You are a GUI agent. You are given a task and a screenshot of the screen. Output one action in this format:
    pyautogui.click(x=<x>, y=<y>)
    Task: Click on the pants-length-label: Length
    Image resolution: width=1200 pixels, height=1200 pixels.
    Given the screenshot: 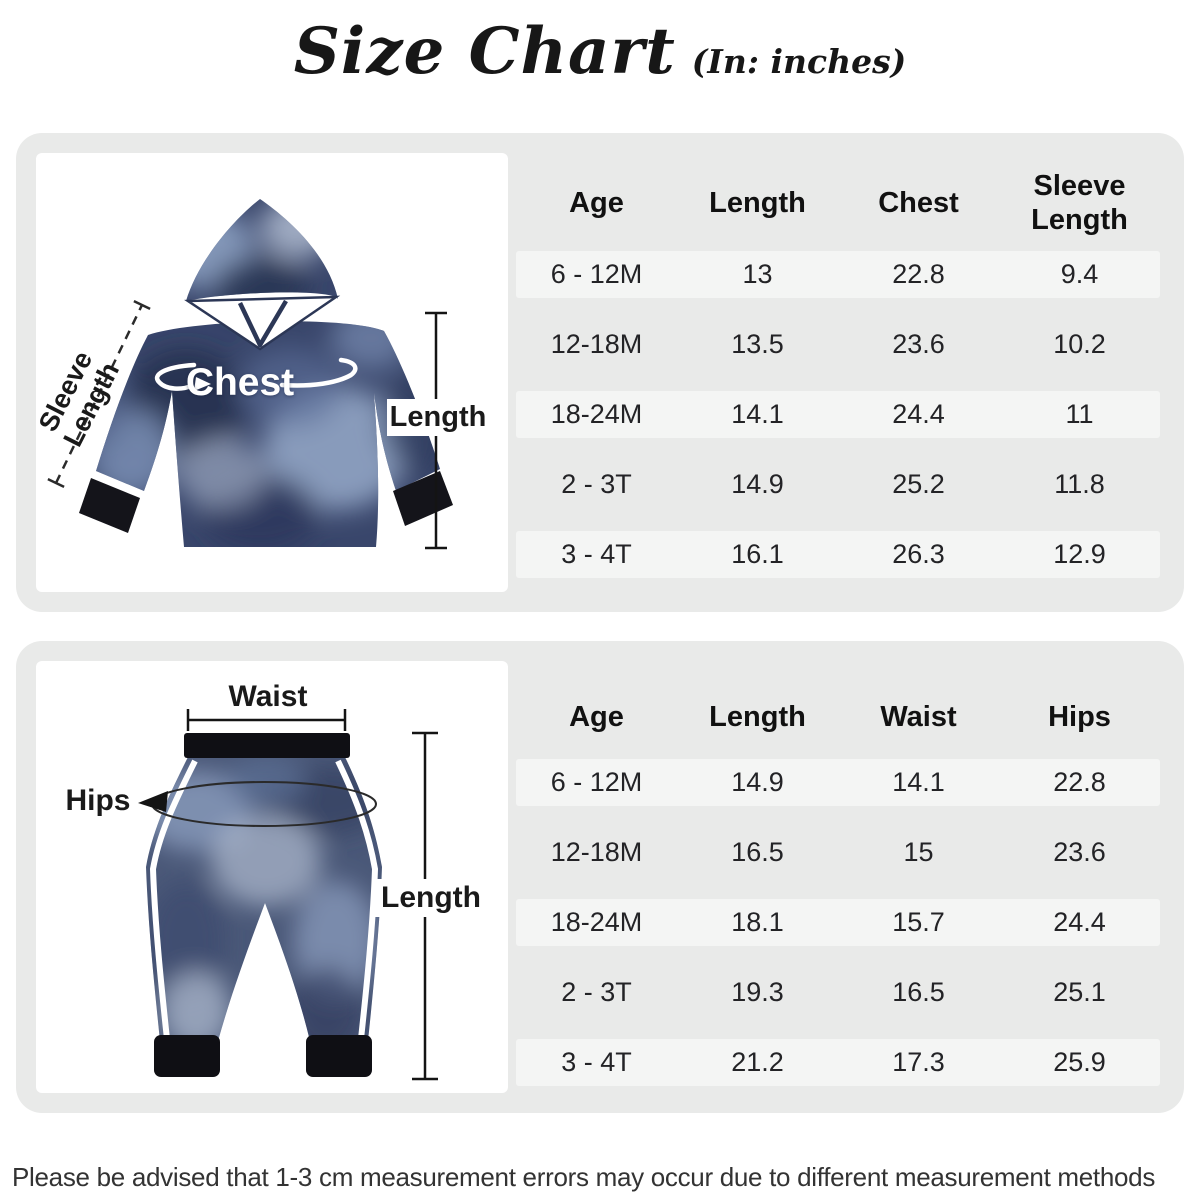 What is the action you would take?
    pyautogui.click(x=431, y=898)
    